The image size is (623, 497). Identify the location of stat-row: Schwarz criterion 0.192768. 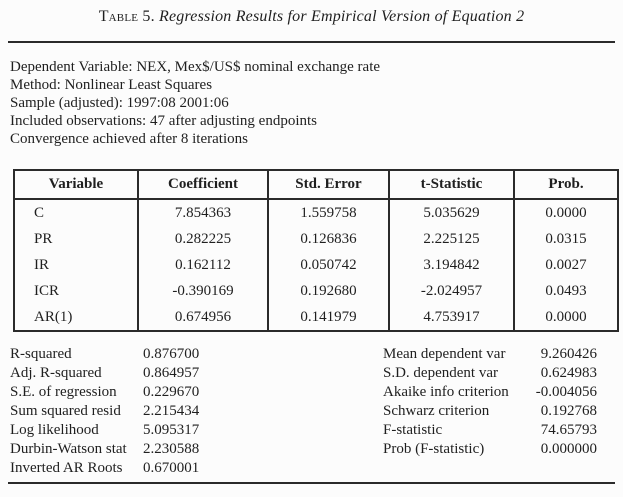
(498, 411).